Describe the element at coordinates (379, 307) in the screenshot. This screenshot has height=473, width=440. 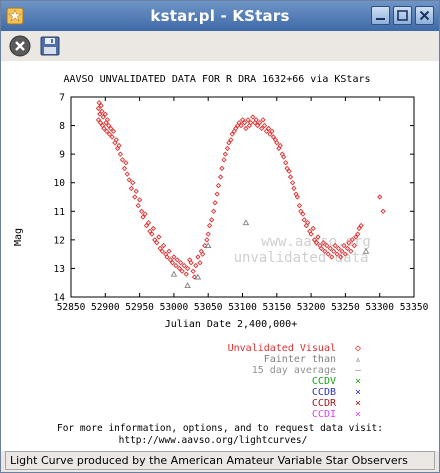
I see `x-tick-label: 53300` at that location.